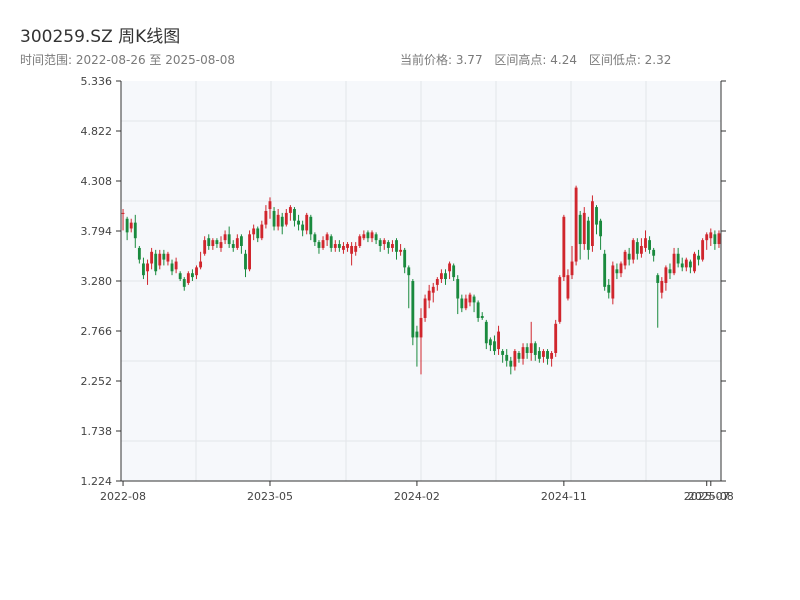  Describe the element at coordinates (97, 281) in the screenshot. I see `y-tick-label: 3.280` at that location.